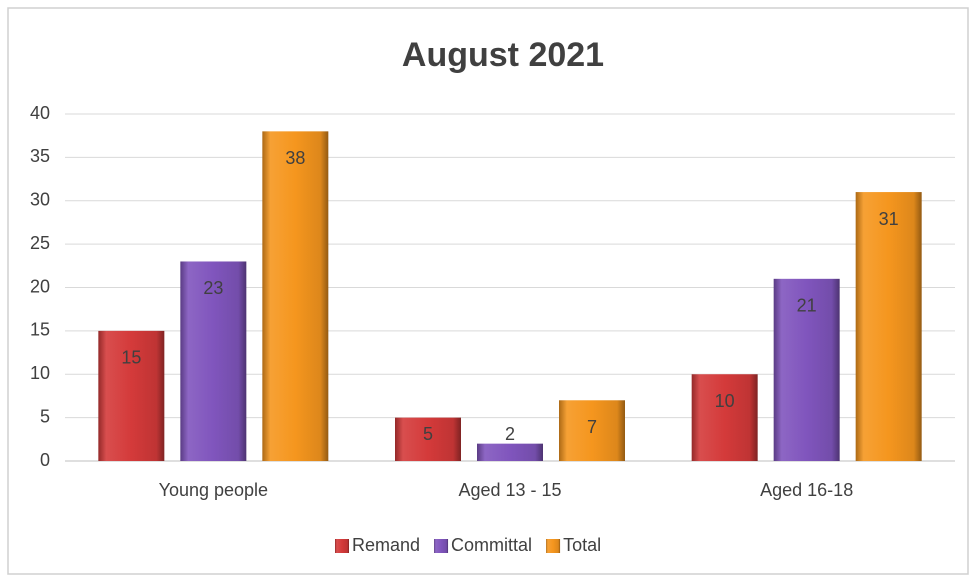 This screenshot has width=976, height=580. Describe the element at coordinates (40, 373) in the screenshot. I see `y-tick-label: 10` at that location.